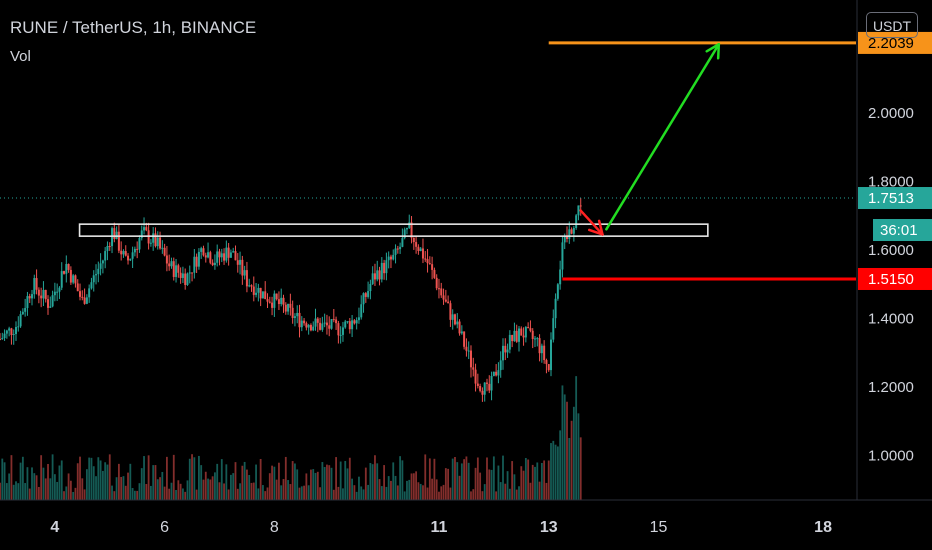  I want to click on resistance-zone, so click(393, 230).